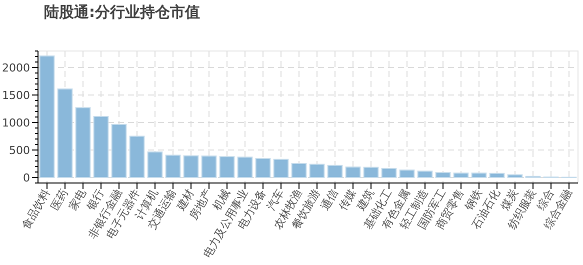  Describe the element at coordinates (16, 95) in the screenshot. I see `y-tick-label: 1500` at that location.